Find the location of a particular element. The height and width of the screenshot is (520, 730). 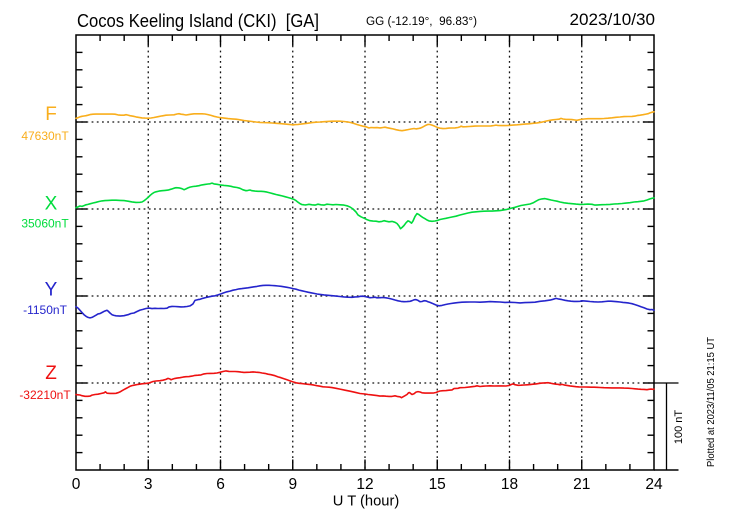

svg-text: 3 is located at coordinates (148, 484).